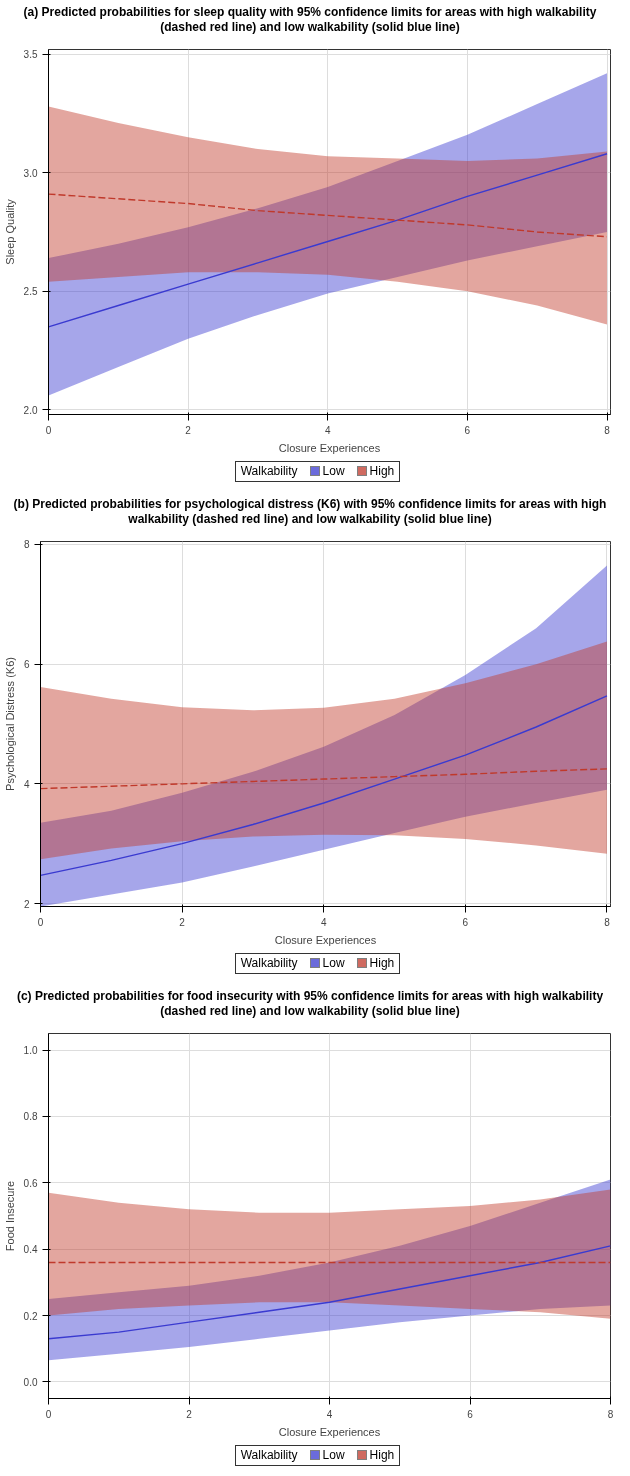 The image size is (630, 1476). I want to click on chart-title: (a) Predicted probabilities for sleep quality with 95% confidence limits for areas with high walkability (dashed red line) and low walkability (solid blue line), so click(310, 20).